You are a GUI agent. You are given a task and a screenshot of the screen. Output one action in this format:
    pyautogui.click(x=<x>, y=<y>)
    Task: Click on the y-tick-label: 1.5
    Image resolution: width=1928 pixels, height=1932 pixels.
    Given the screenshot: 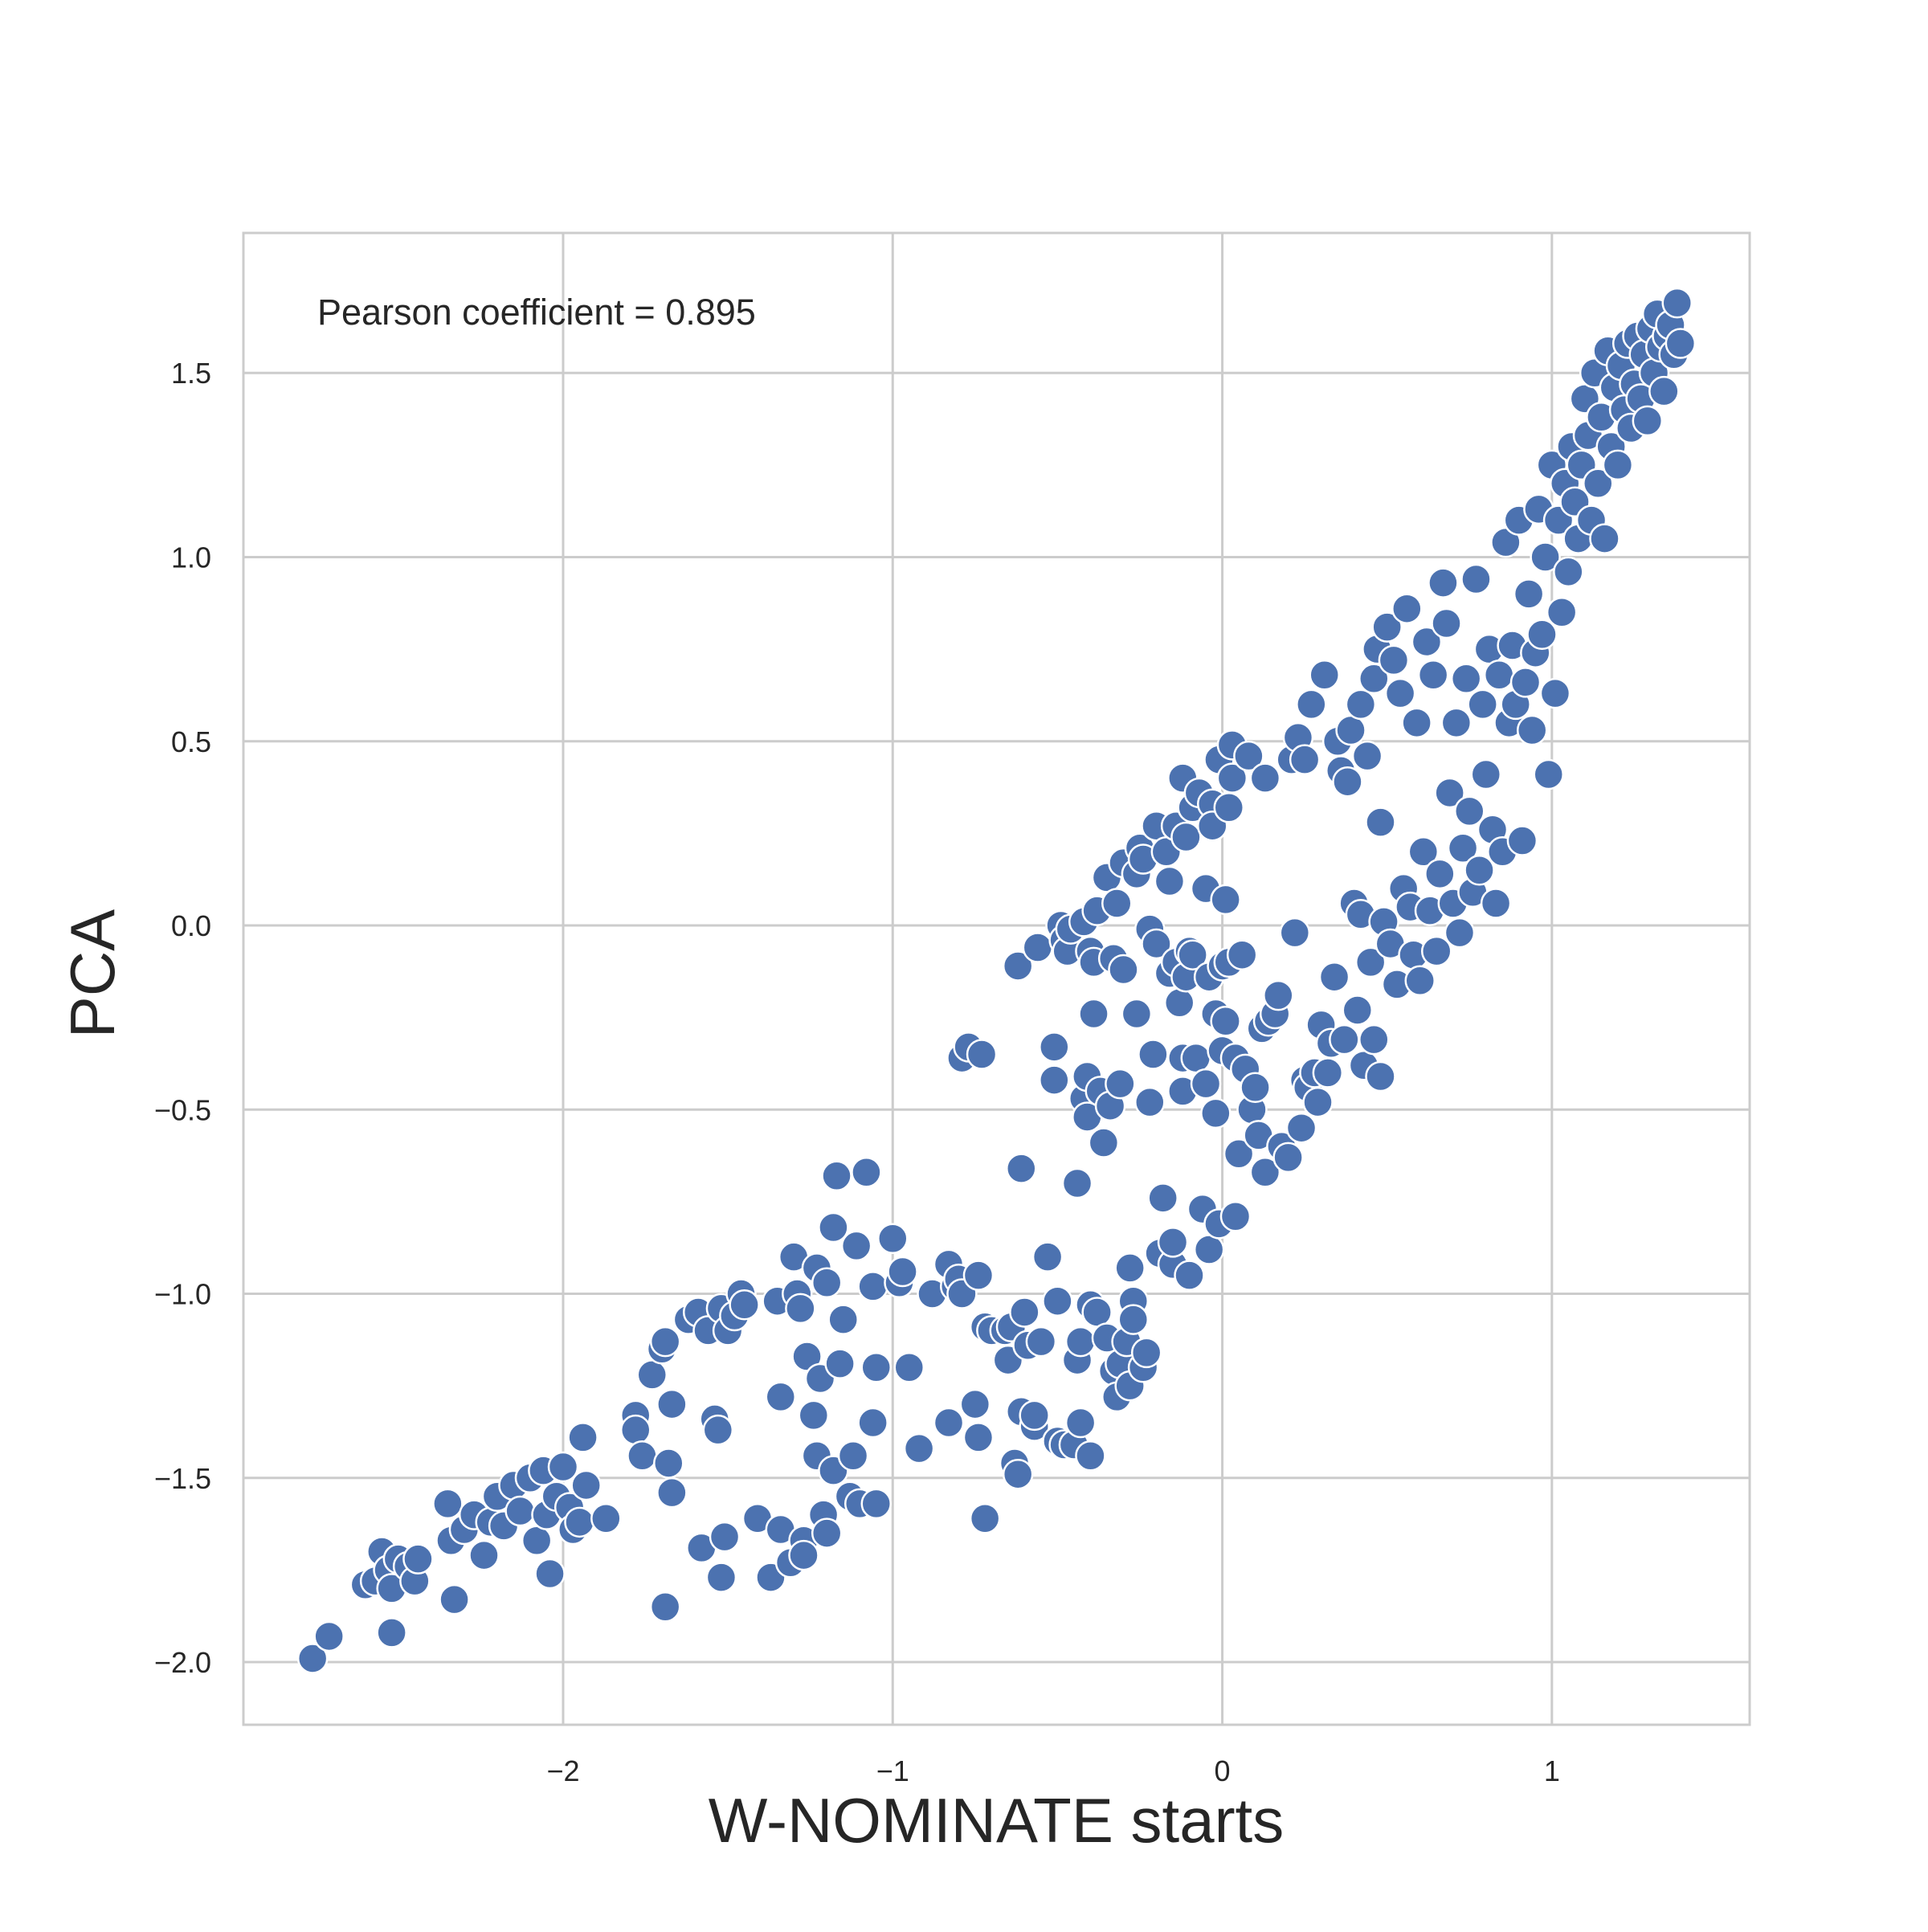 What is the action you would take?
    pyautogui.click(x=191, y=374)
    